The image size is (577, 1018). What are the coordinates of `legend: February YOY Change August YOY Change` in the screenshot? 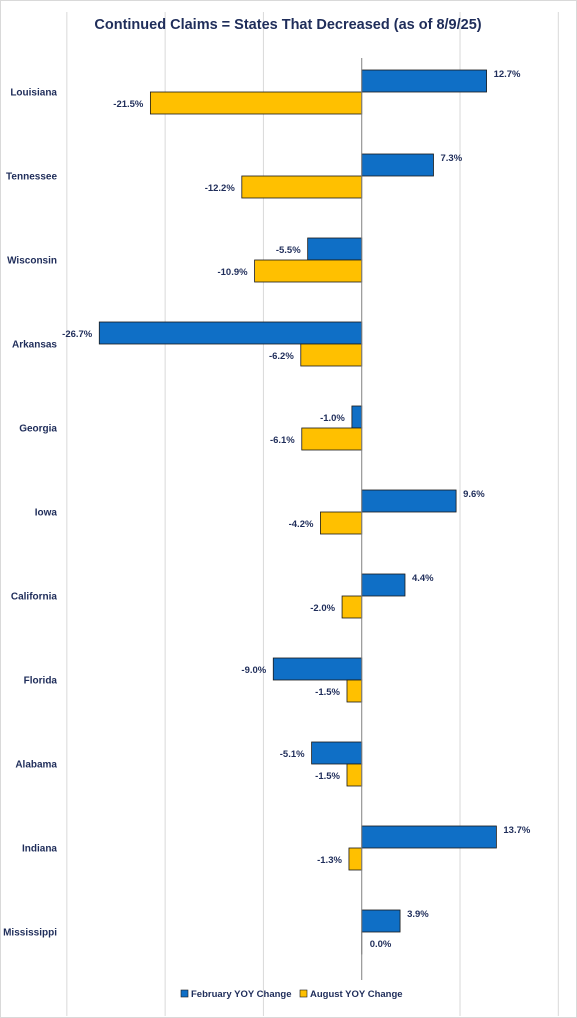 It's located at (291, 994).